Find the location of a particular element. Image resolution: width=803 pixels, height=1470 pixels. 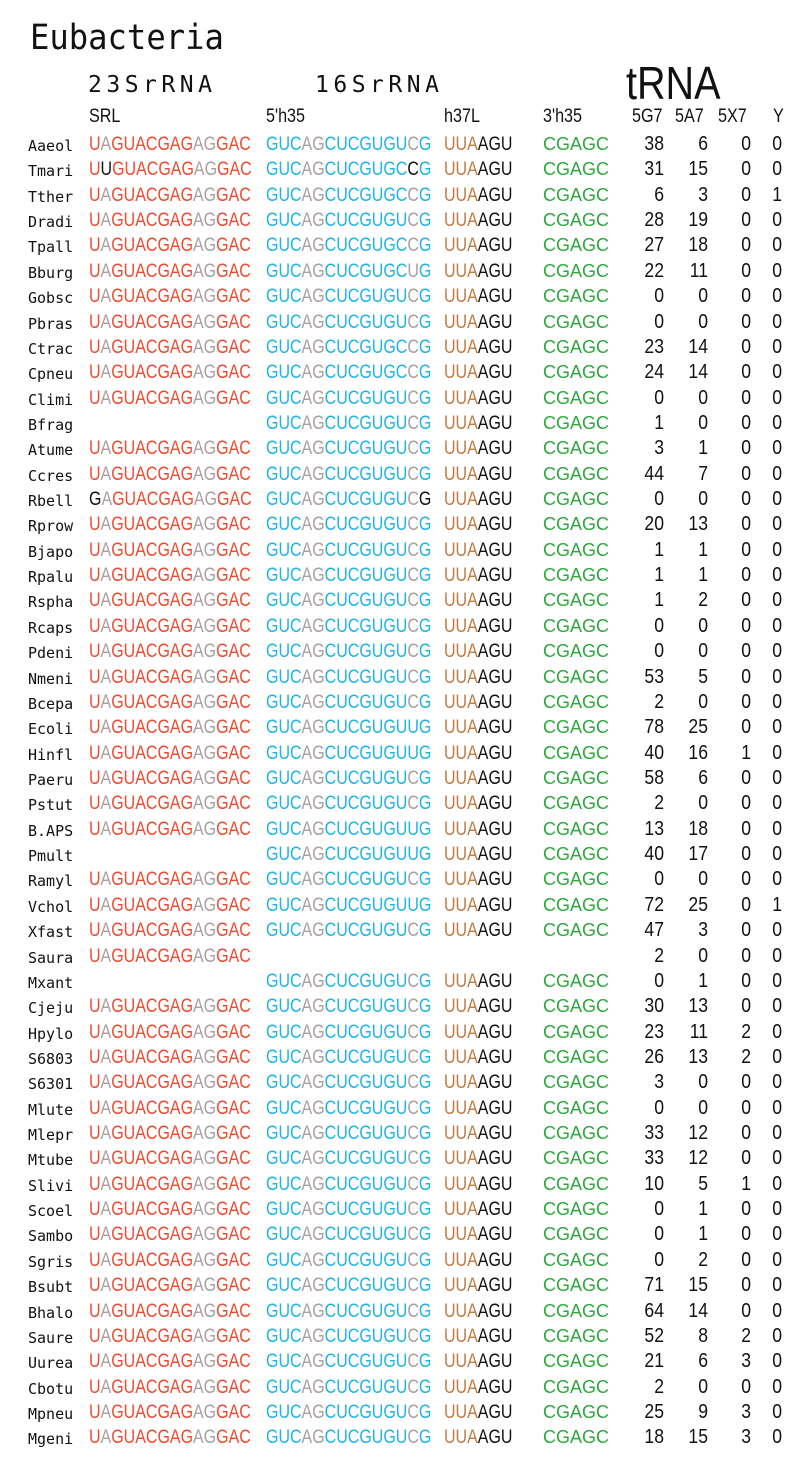

organism-name: S6301 is located at coordinates (51, 1084).